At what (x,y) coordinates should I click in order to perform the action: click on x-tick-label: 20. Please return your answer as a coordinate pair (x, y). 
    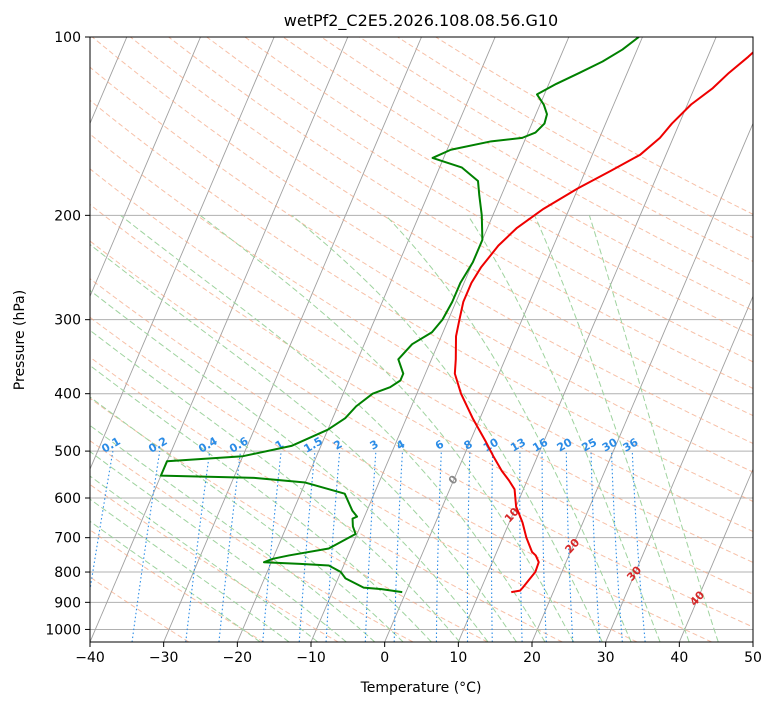
    Looking at the image, I should click on (532, 658).